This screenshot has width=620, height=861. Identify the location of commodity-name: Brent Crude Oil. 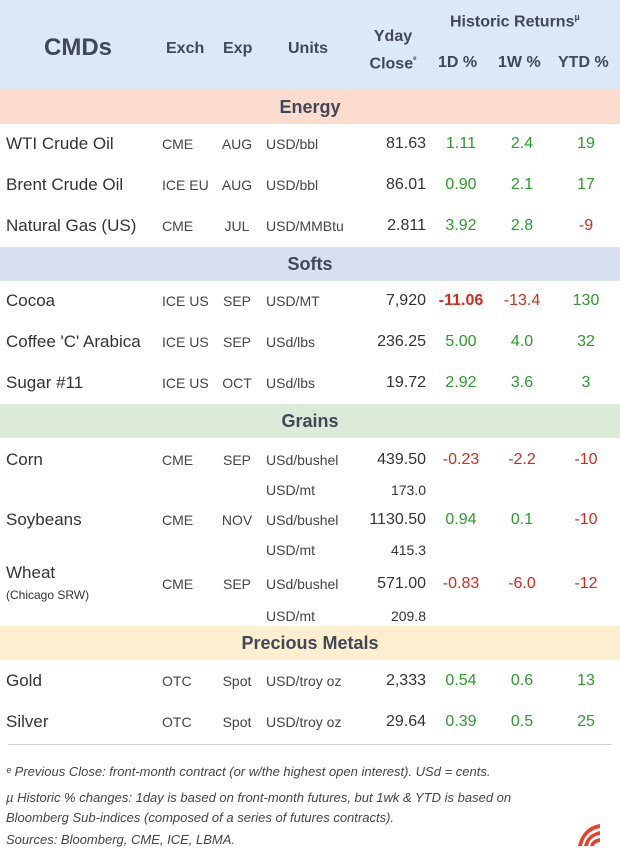
(65, 184).